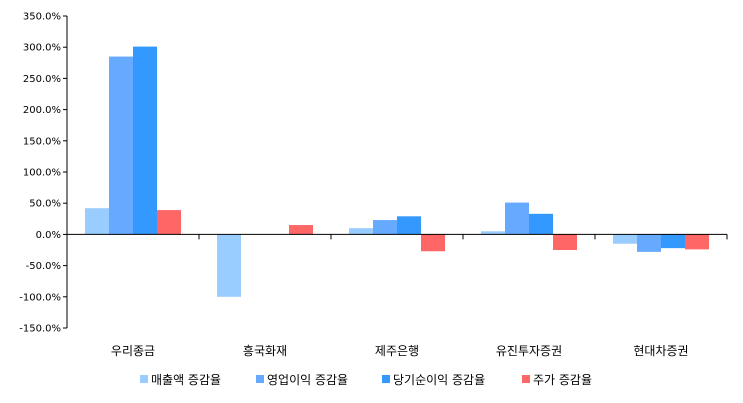 The width and height of the screenshot is (743, 403). I want to click on y-tick-label: -100.0%, so click(40, 297).